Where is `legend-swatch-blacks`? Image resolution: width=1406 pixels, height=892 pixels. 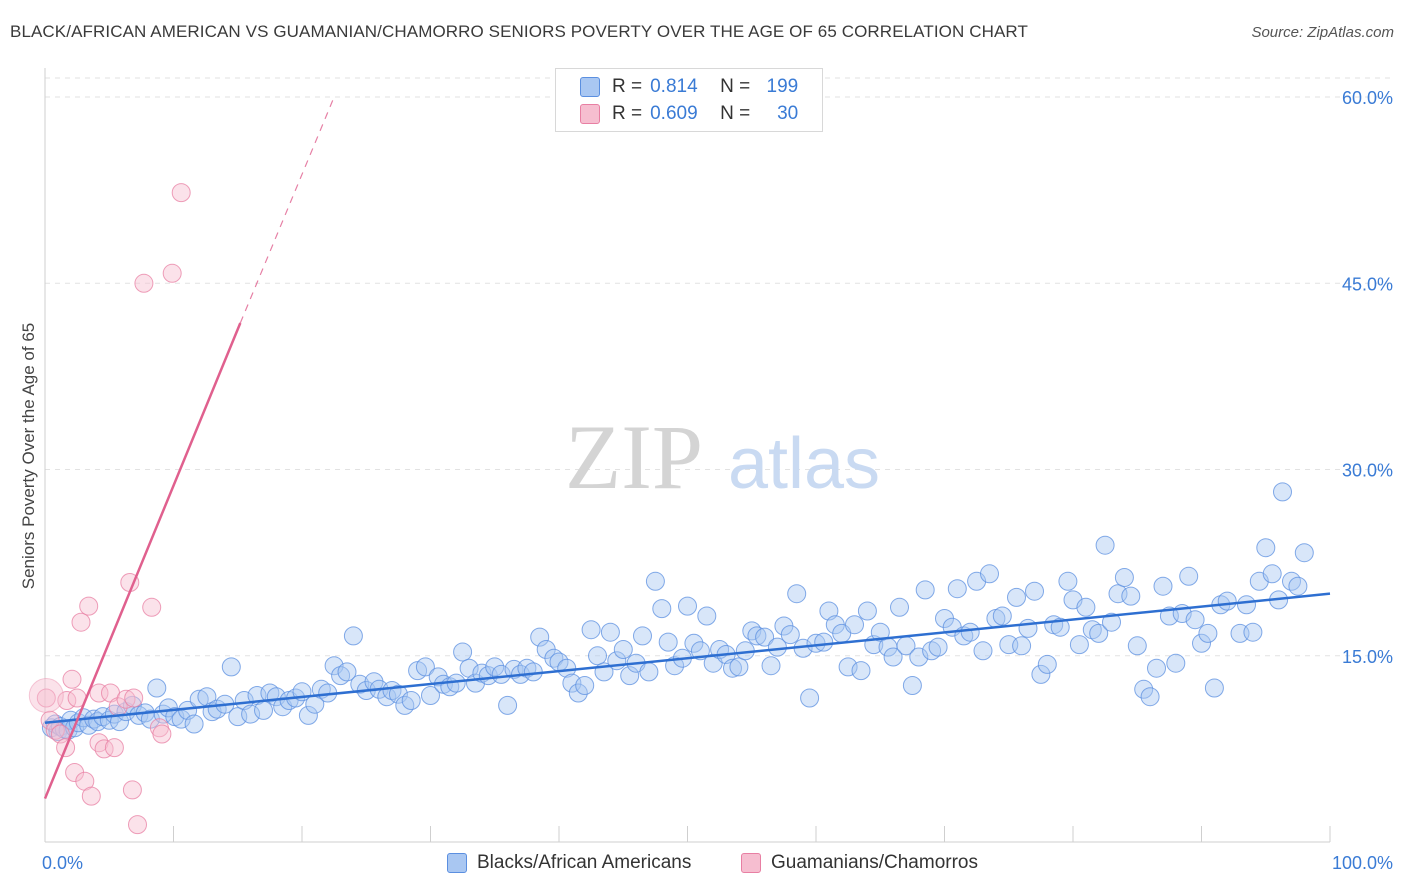 legend-swatch-blacks is located at coordinates (590, 87).